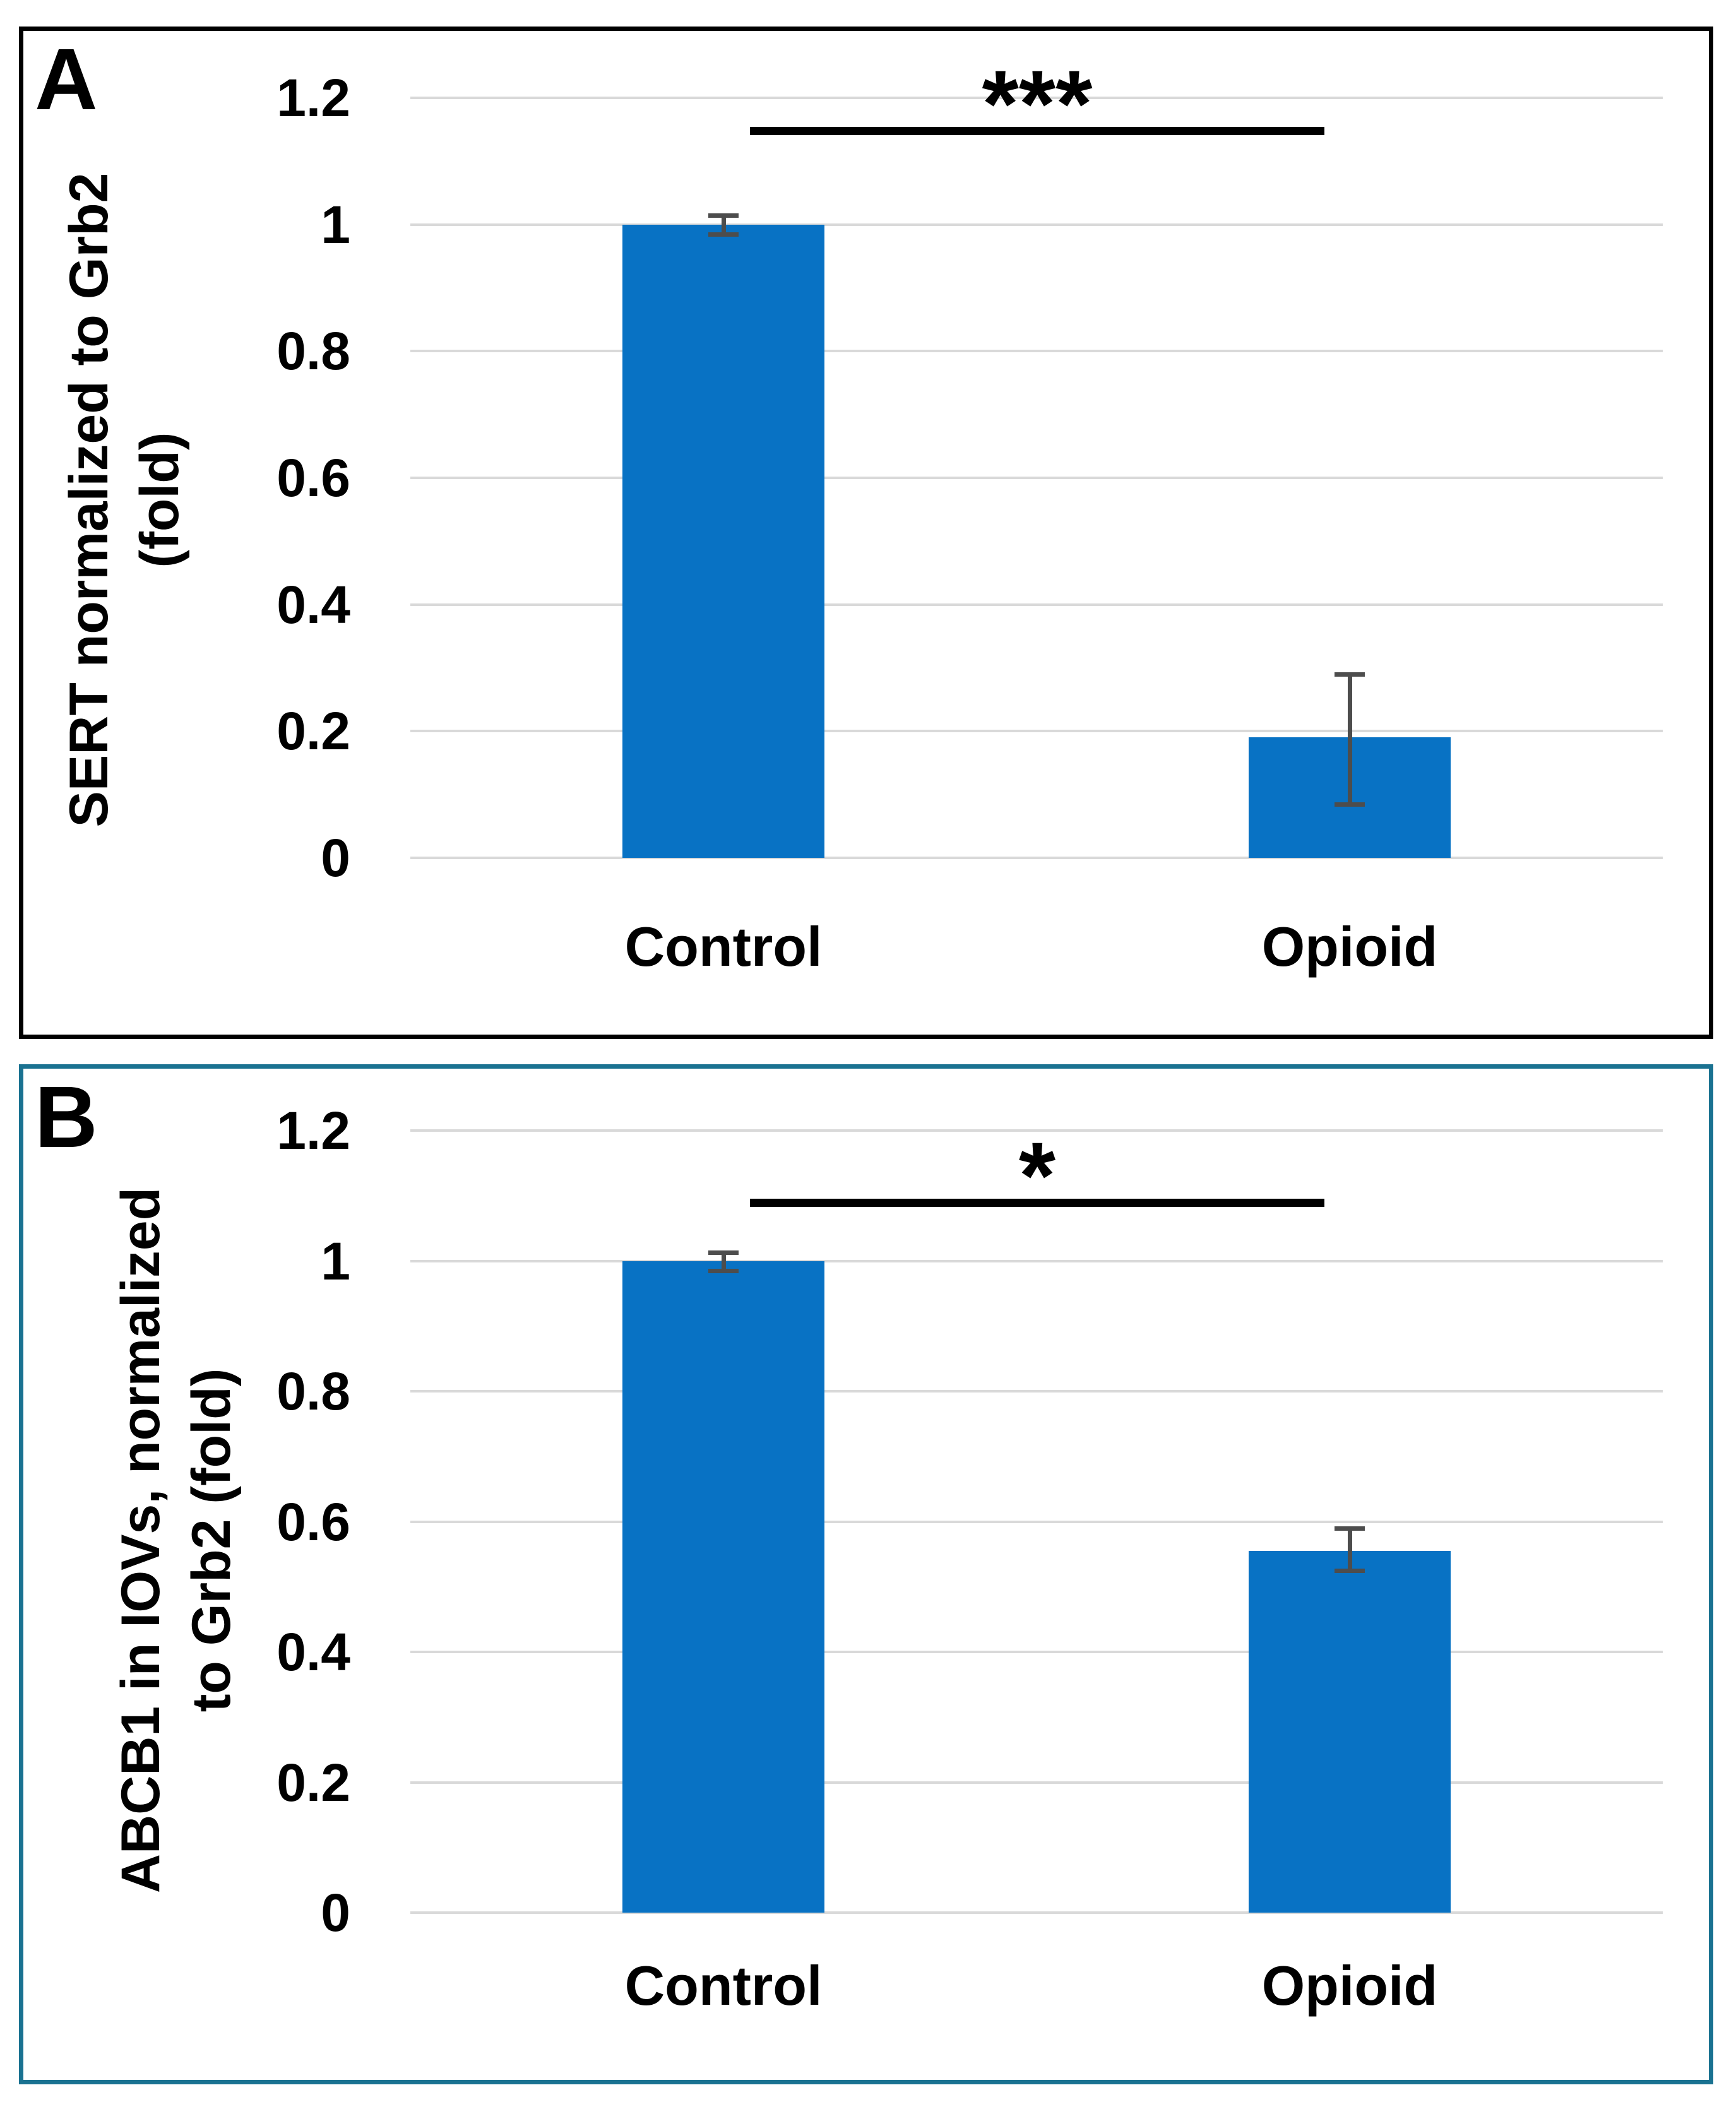 The width and height of the screenshot is (1736, 2102). I want to click on panel-label-a: A, so click(66, 79).